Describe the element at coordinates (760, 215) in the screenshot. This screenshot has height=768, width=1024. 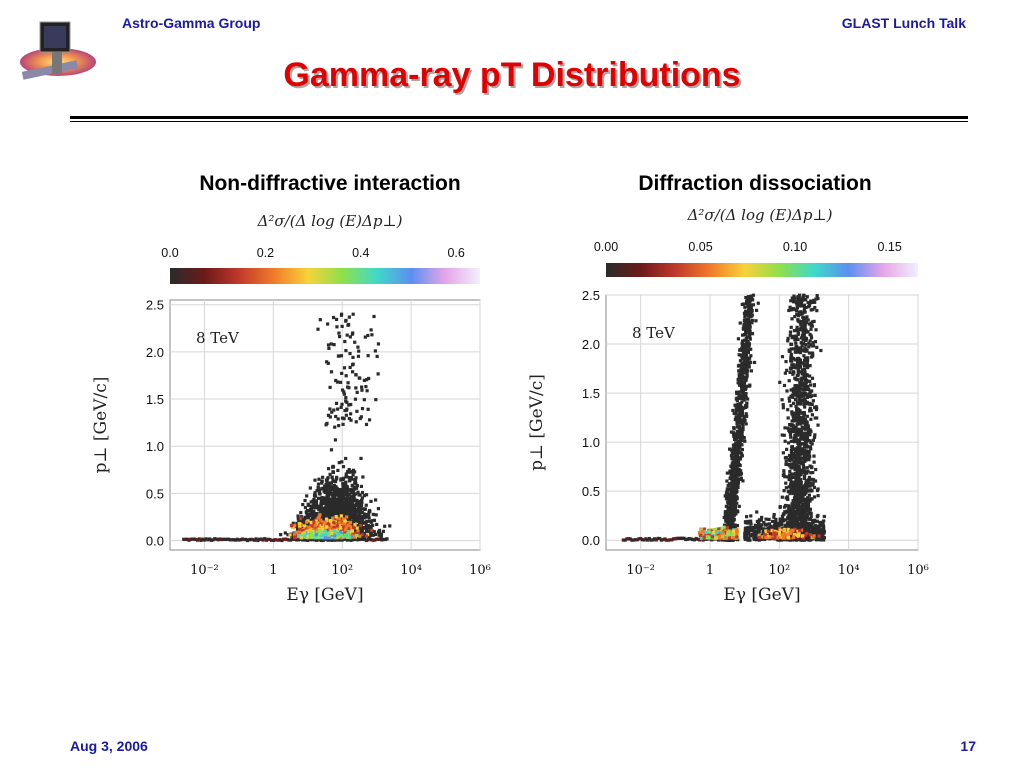
I see `colorbar-label: Δ²σ/(Δ log (E)Δp⊥)` at that location.